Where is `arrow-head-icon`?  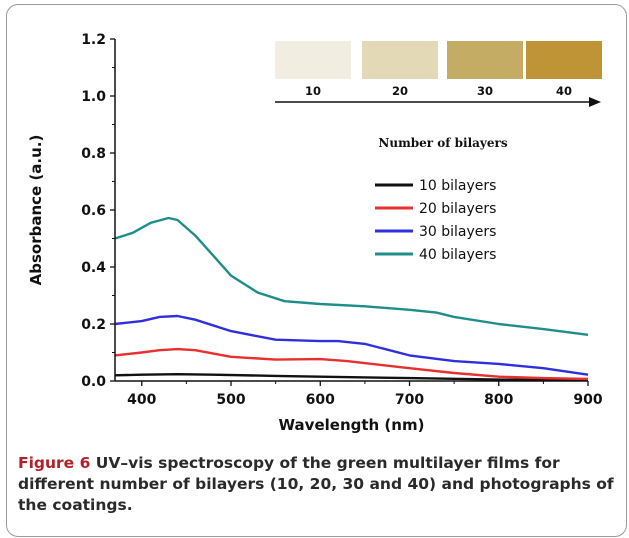 arrow-head-icon is located at coordinates (595, 102).